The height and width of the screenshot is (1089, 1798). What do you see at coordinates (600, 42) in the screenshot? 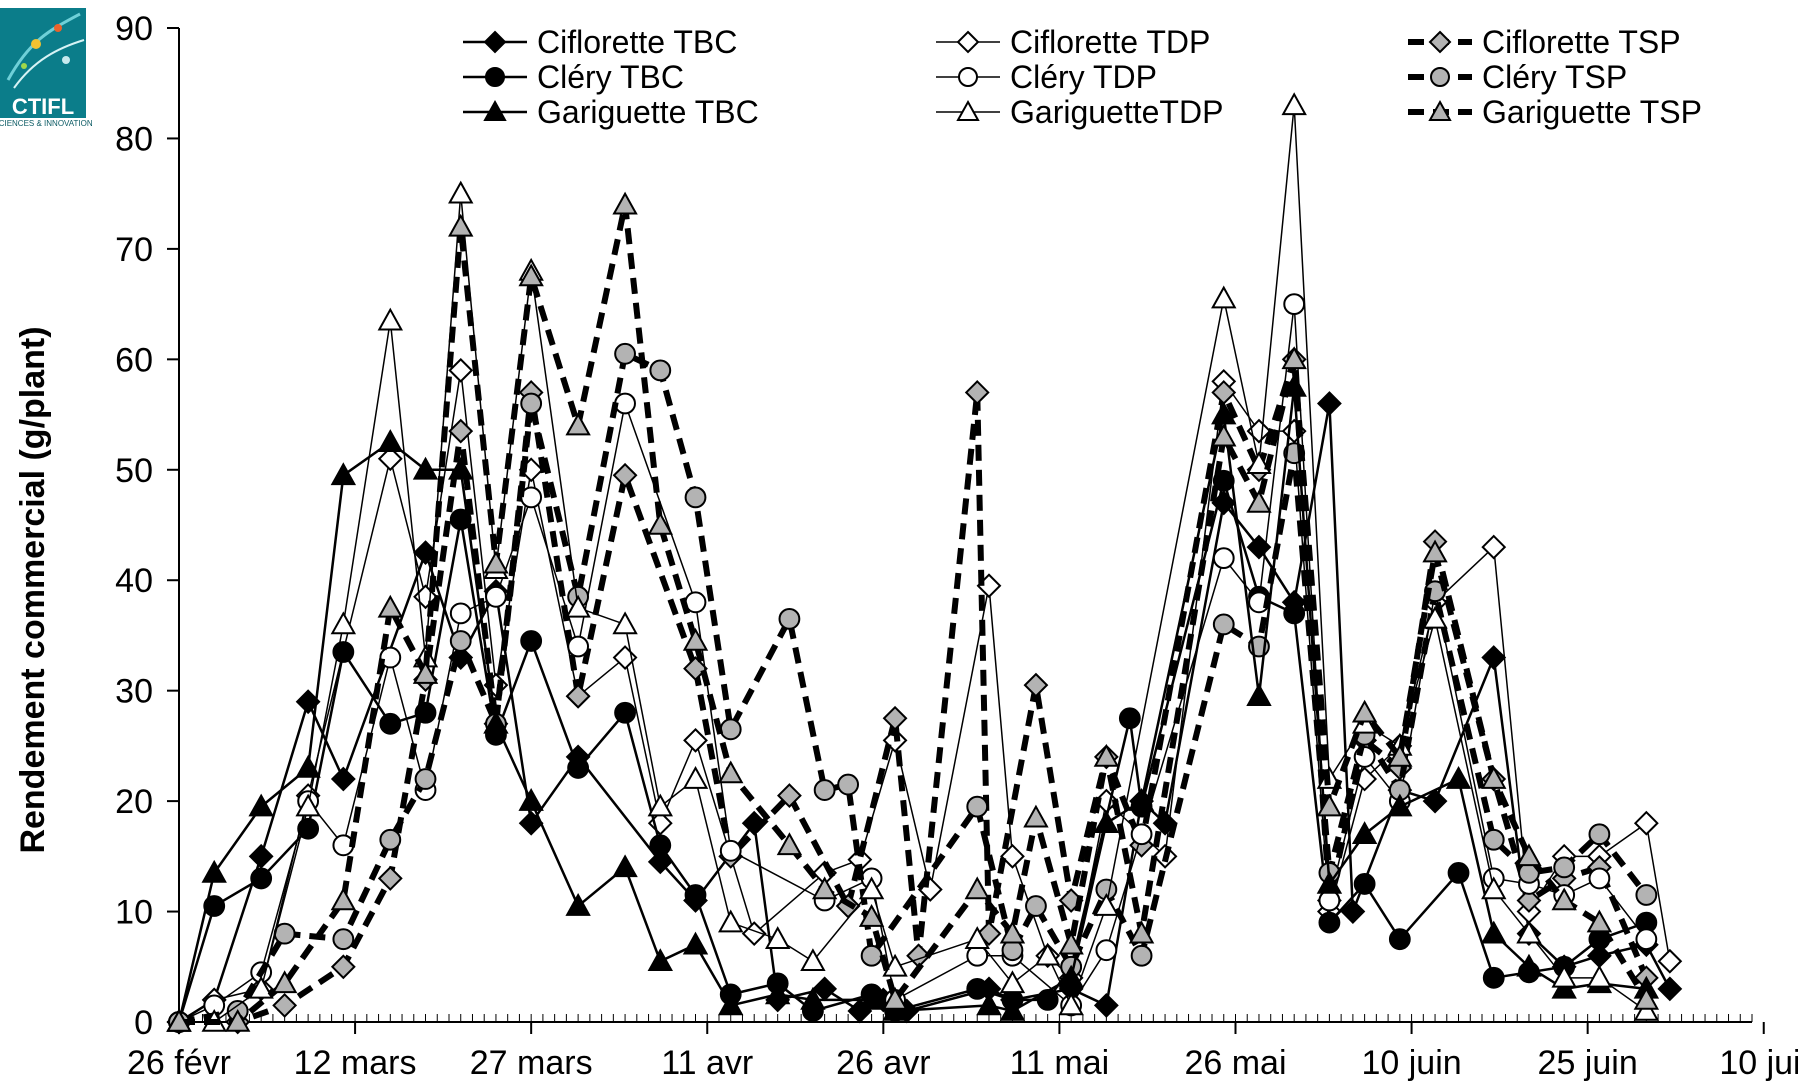
I see `legend-entry-ciflorette-tbc: Ciflorette TBC` at bounding box center [600, 42].